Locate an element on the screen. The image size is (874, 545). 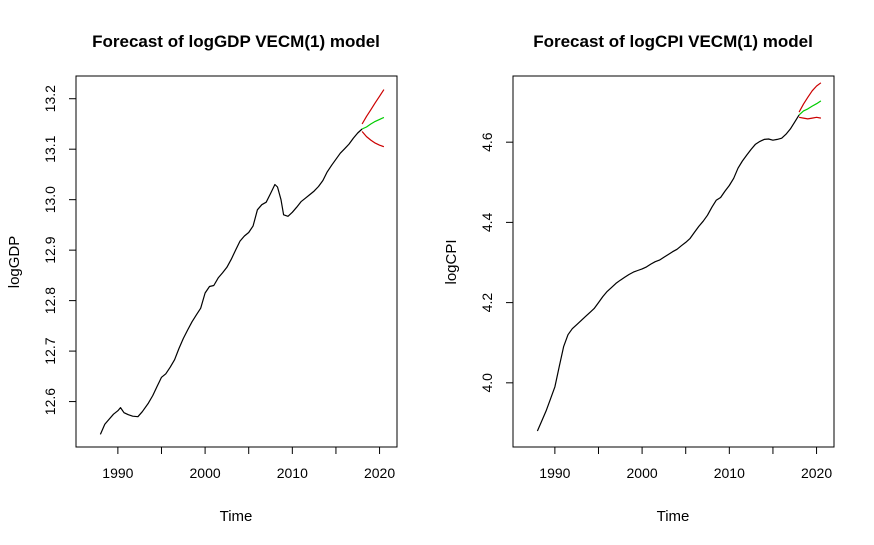
y-tick-label: 12.6 is located at coordinates (50, 401).